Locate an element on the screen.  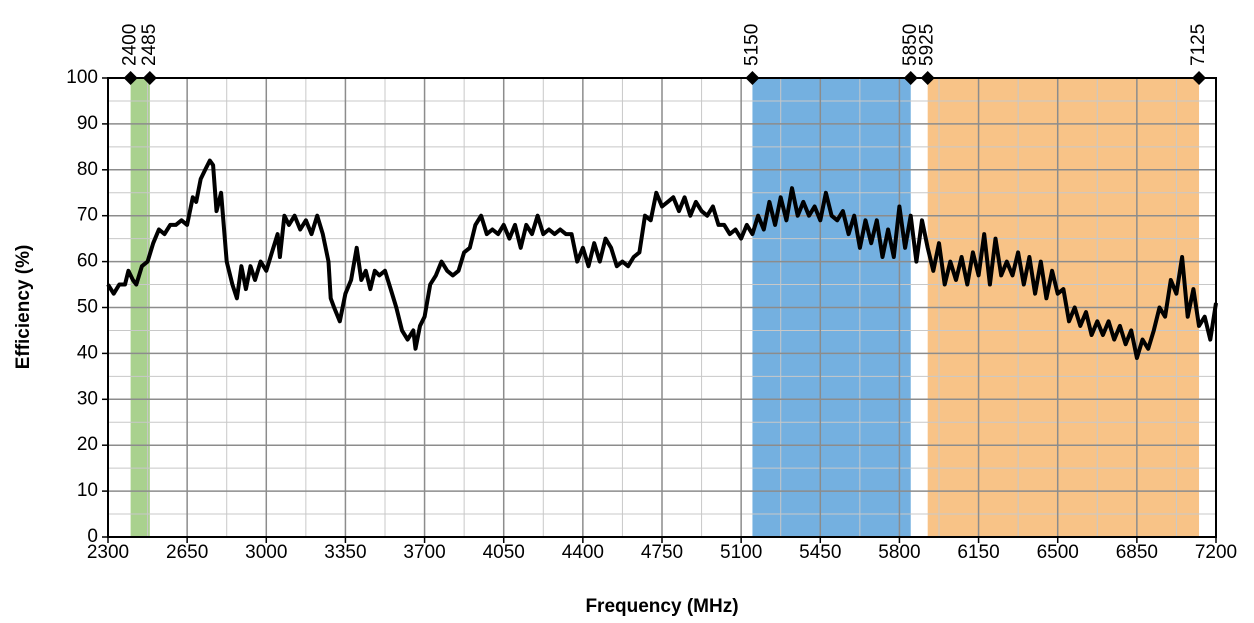
y-tick-label: 50 is located at coordinates (87, 307).